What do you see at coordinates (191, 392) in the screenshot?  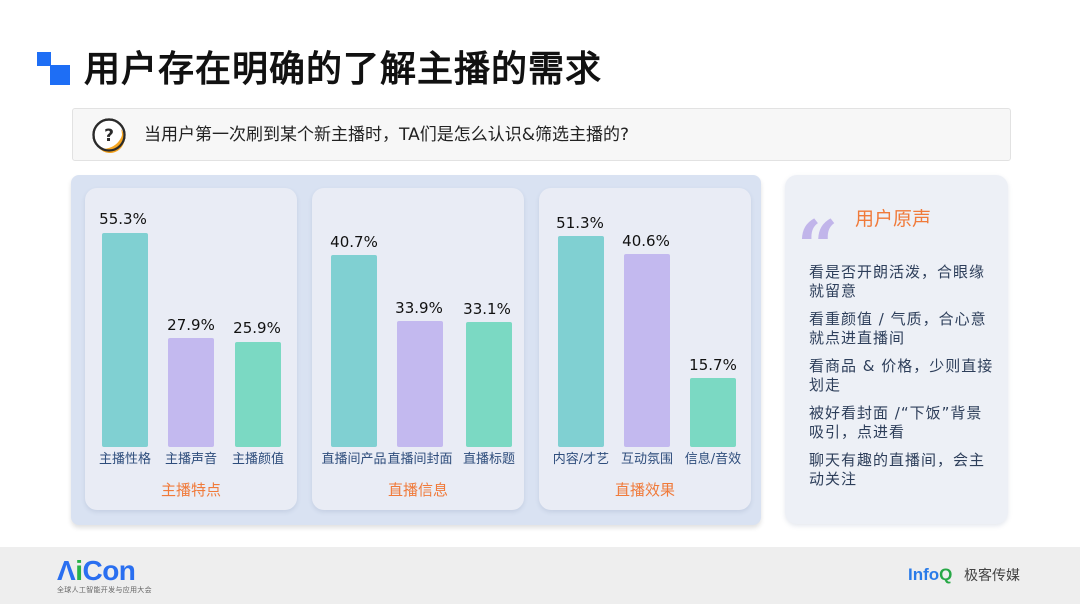 I see `bar-anchor-voice` at bounding box center [191, 392].